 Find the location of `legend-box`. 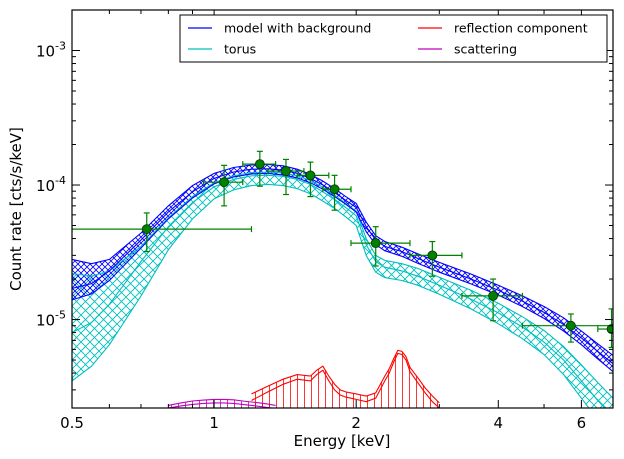

legend-box is located at coordinates (393, 38).